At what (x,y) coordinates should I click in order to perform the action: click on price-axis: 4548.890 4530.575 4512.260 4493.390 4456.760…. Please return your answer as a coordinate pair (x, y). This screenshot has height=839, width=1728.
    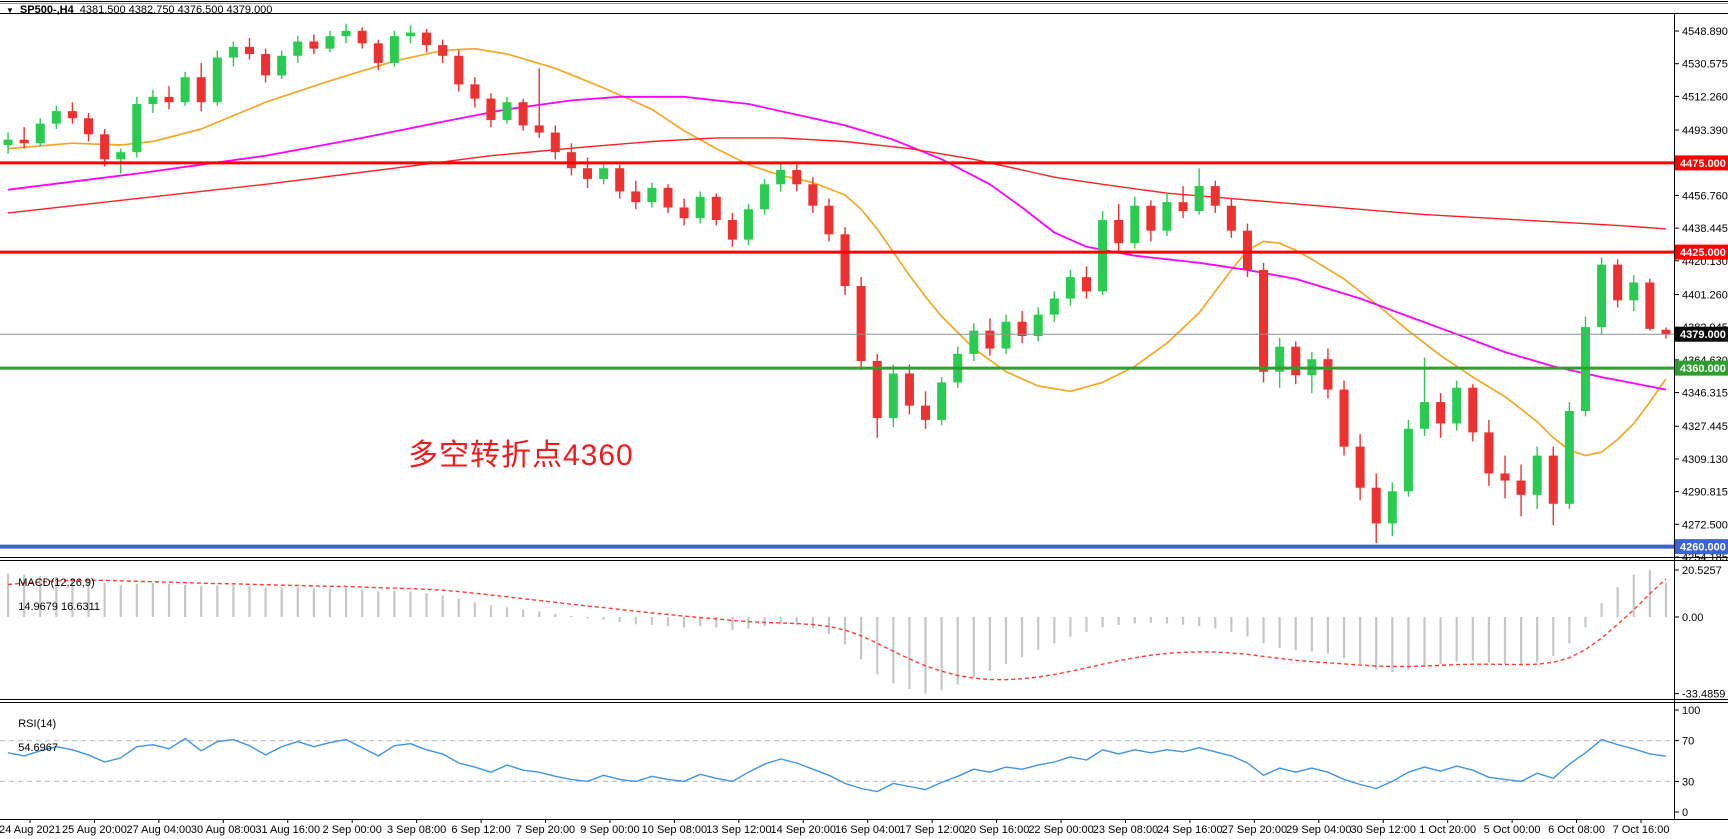
    Looking at the image, I should click on (1701, 295).